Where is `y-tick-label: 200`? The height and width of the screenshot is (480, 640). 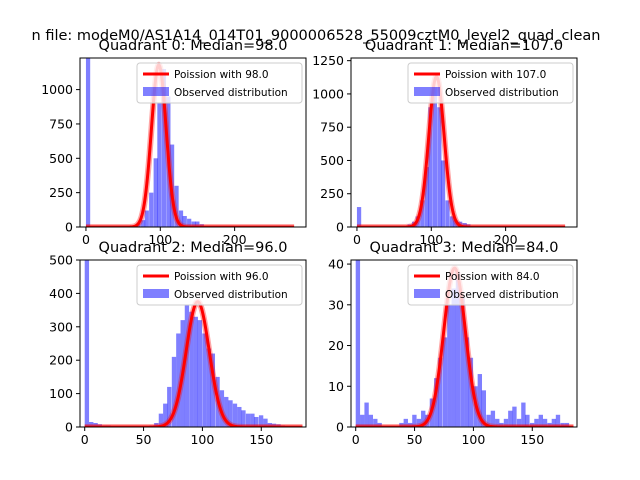 y-tick-label: 200 is located at coordinates (61, 360).